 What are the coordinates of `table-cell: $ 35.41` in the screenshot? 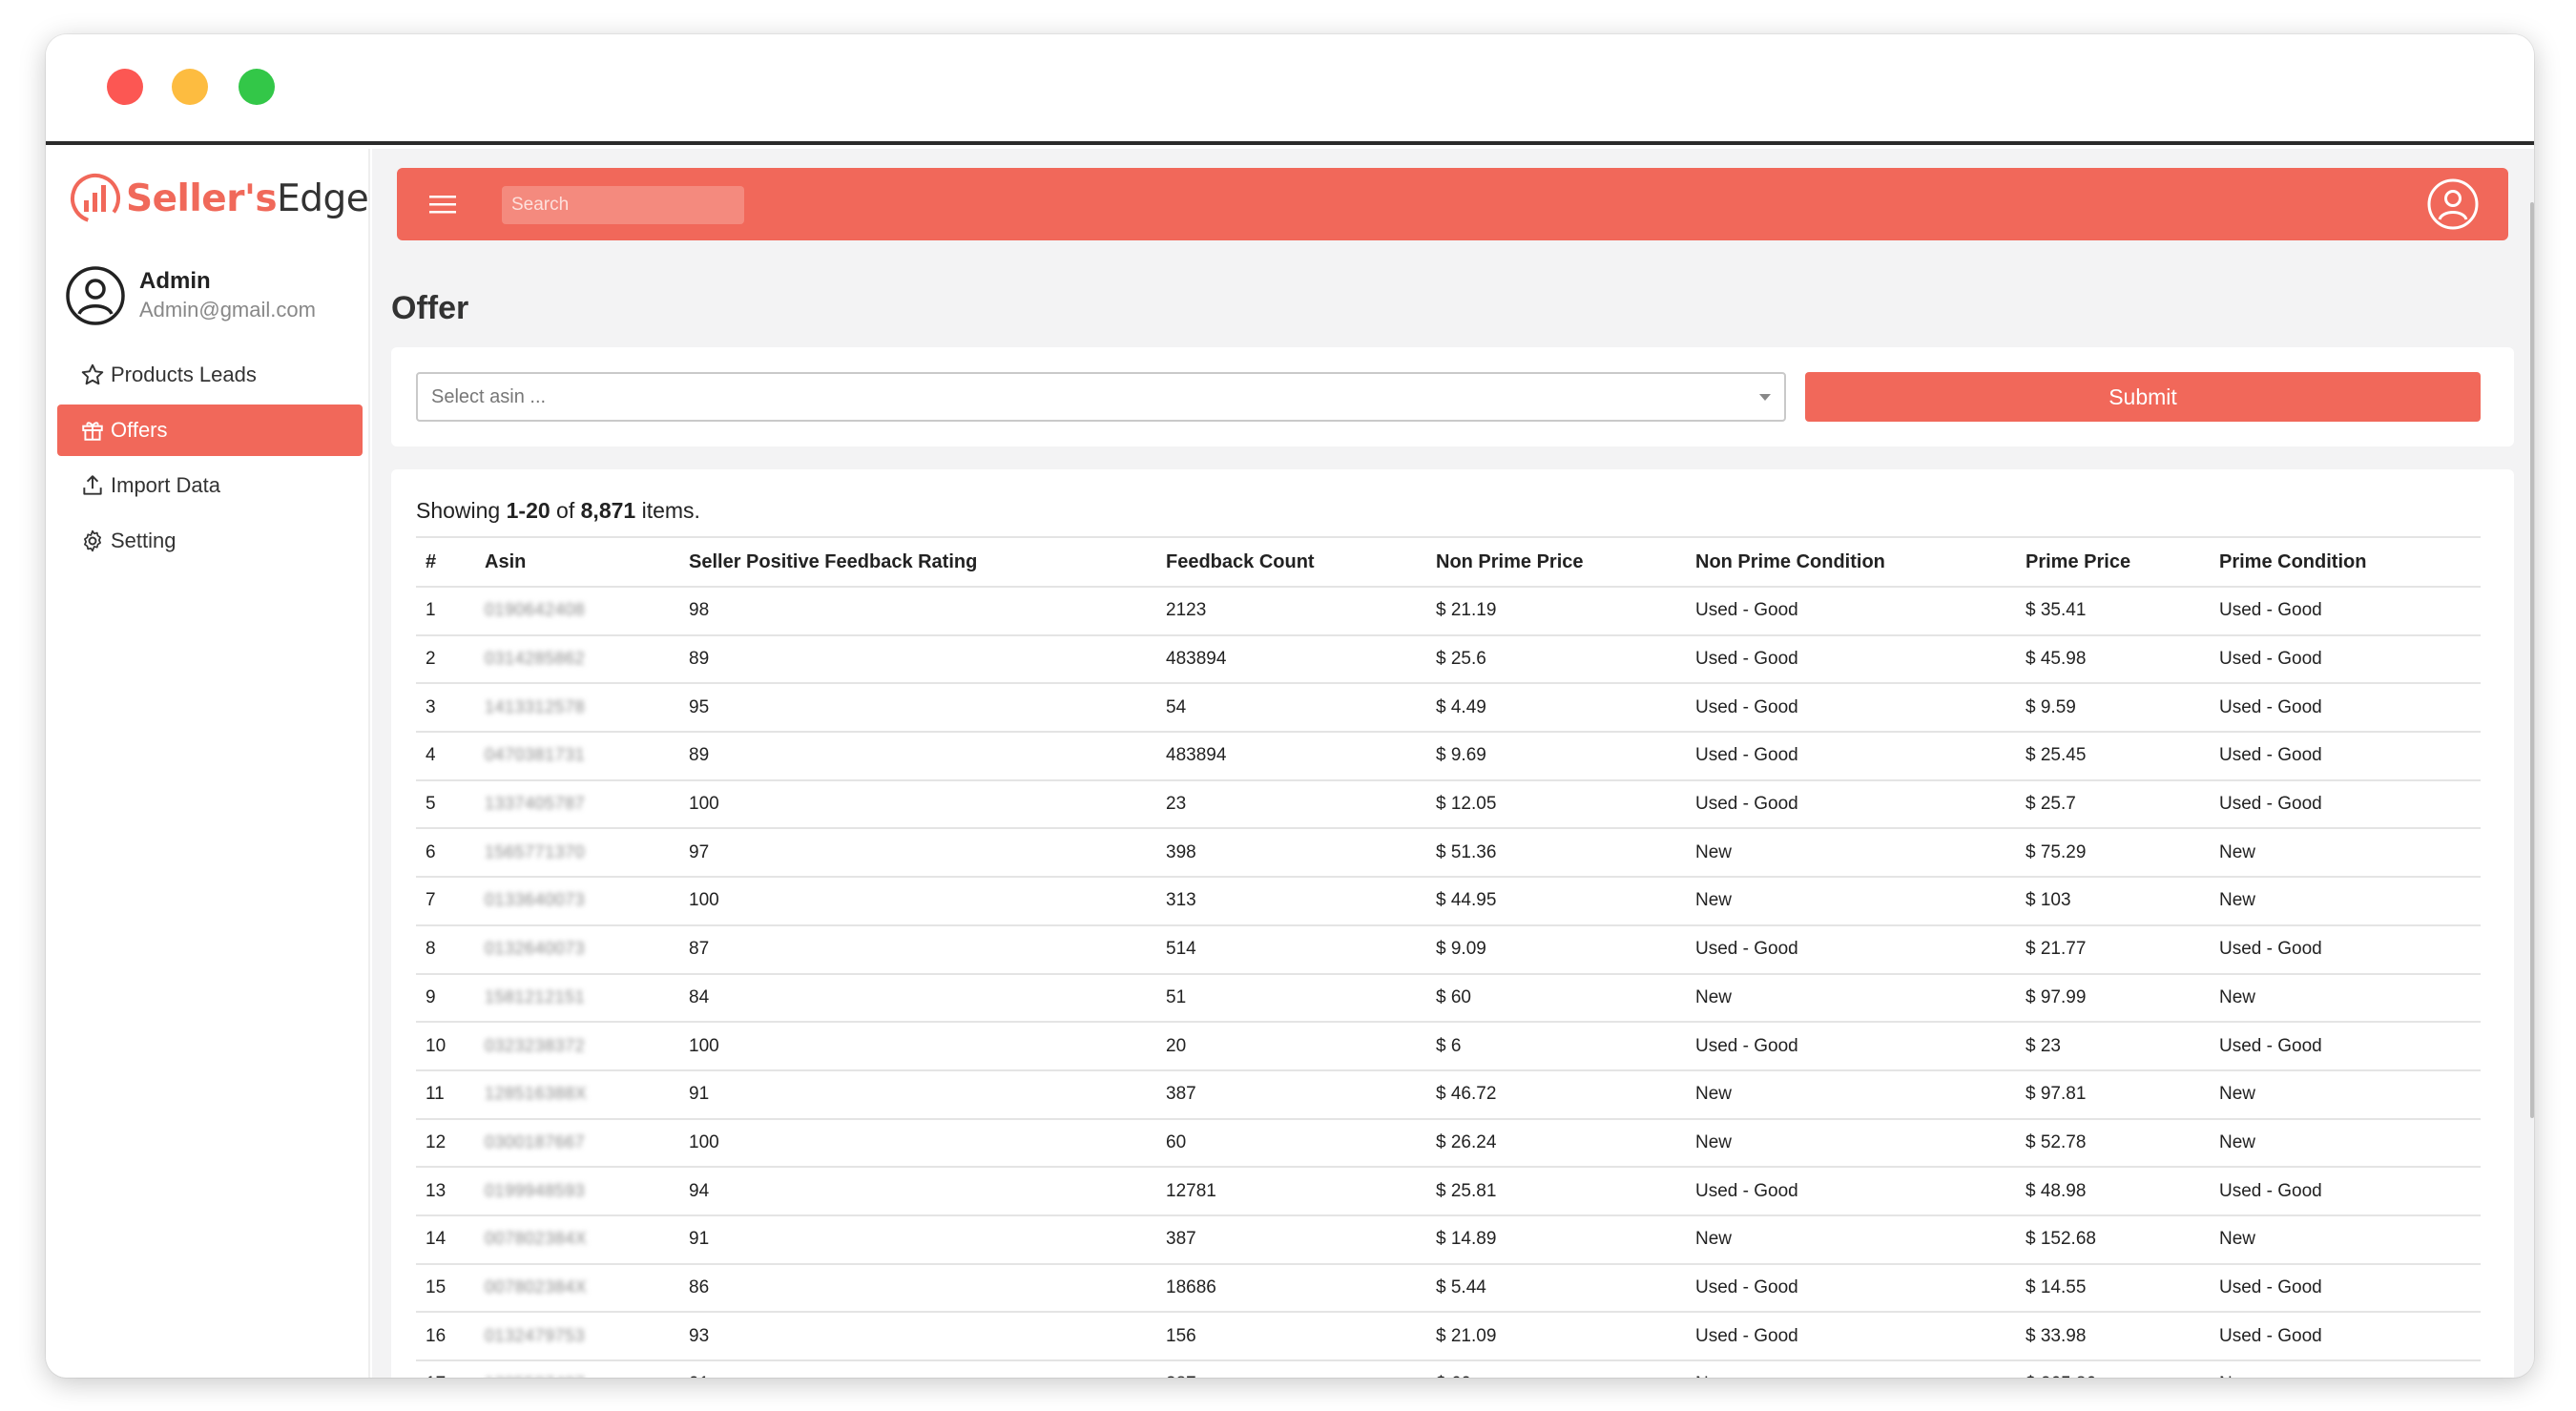 It's located at (2113, 611).